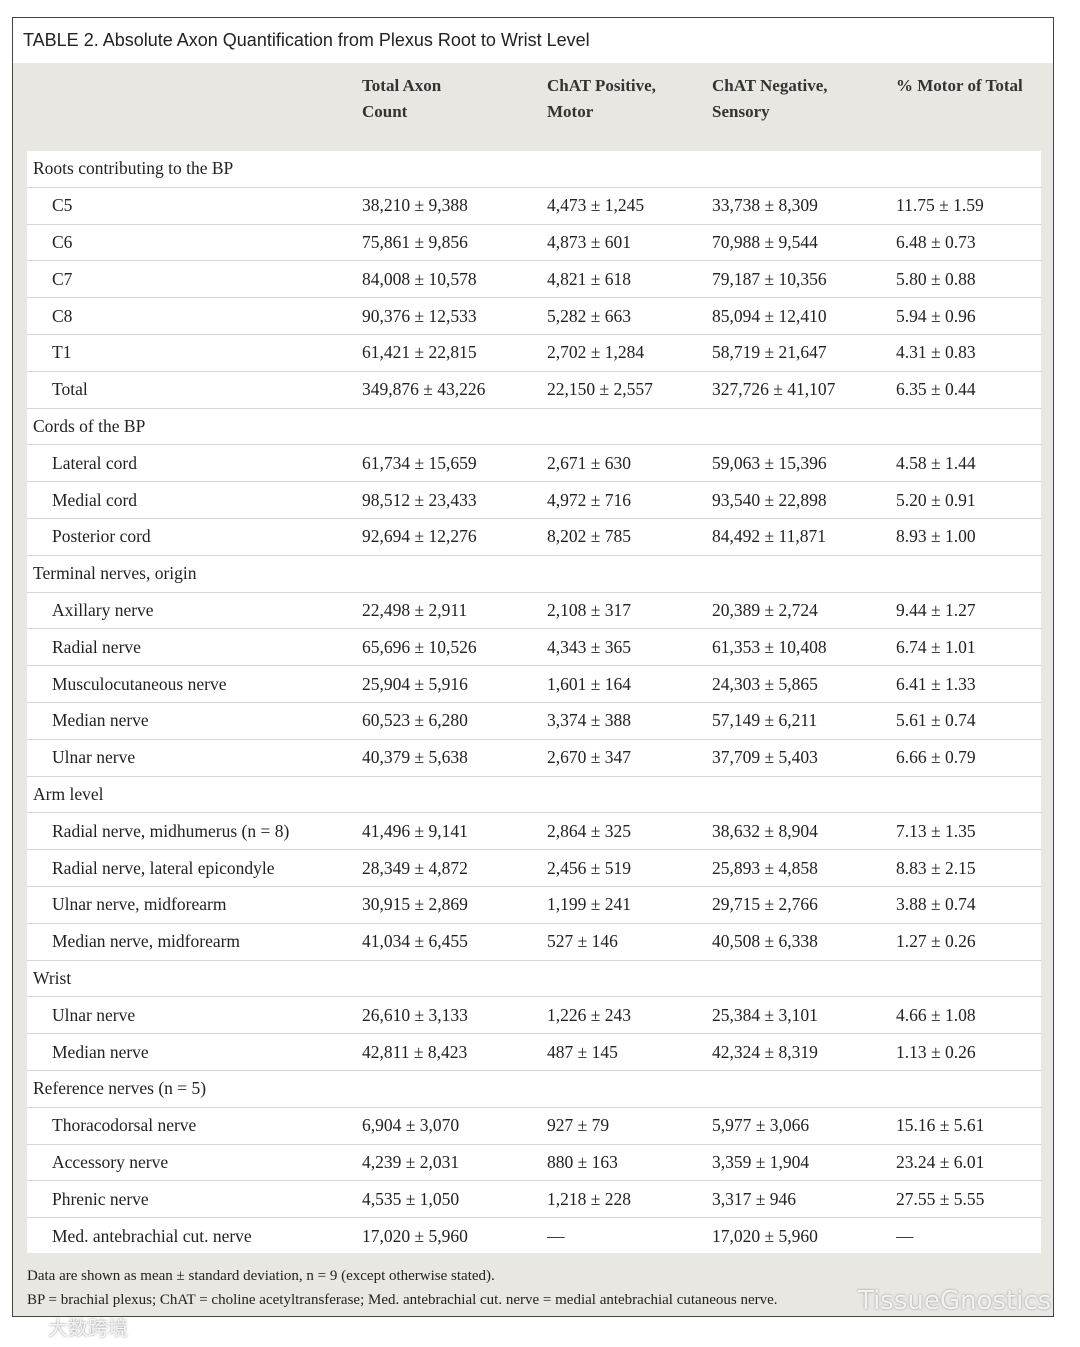 This screenshot has height=1347, width=1080. What do you see at coordinates (629, 942) in the screenshot?
I see `cell: 527 ± 146` at bounding box center [629, 942].